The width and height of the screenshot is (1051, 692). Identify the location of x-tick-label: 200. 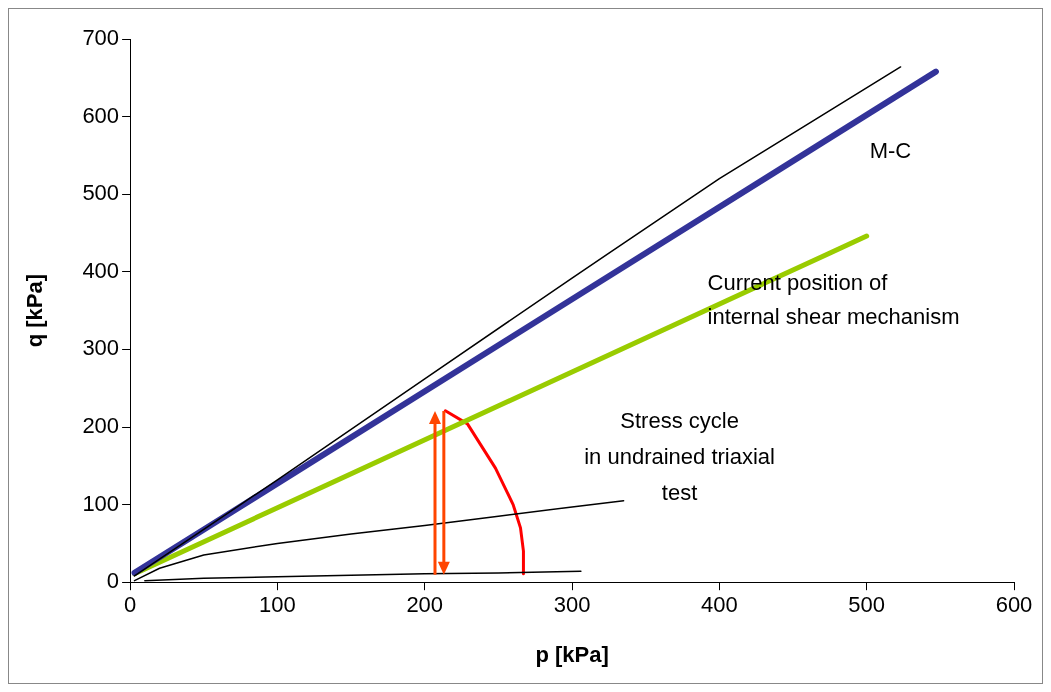
(425, 605).